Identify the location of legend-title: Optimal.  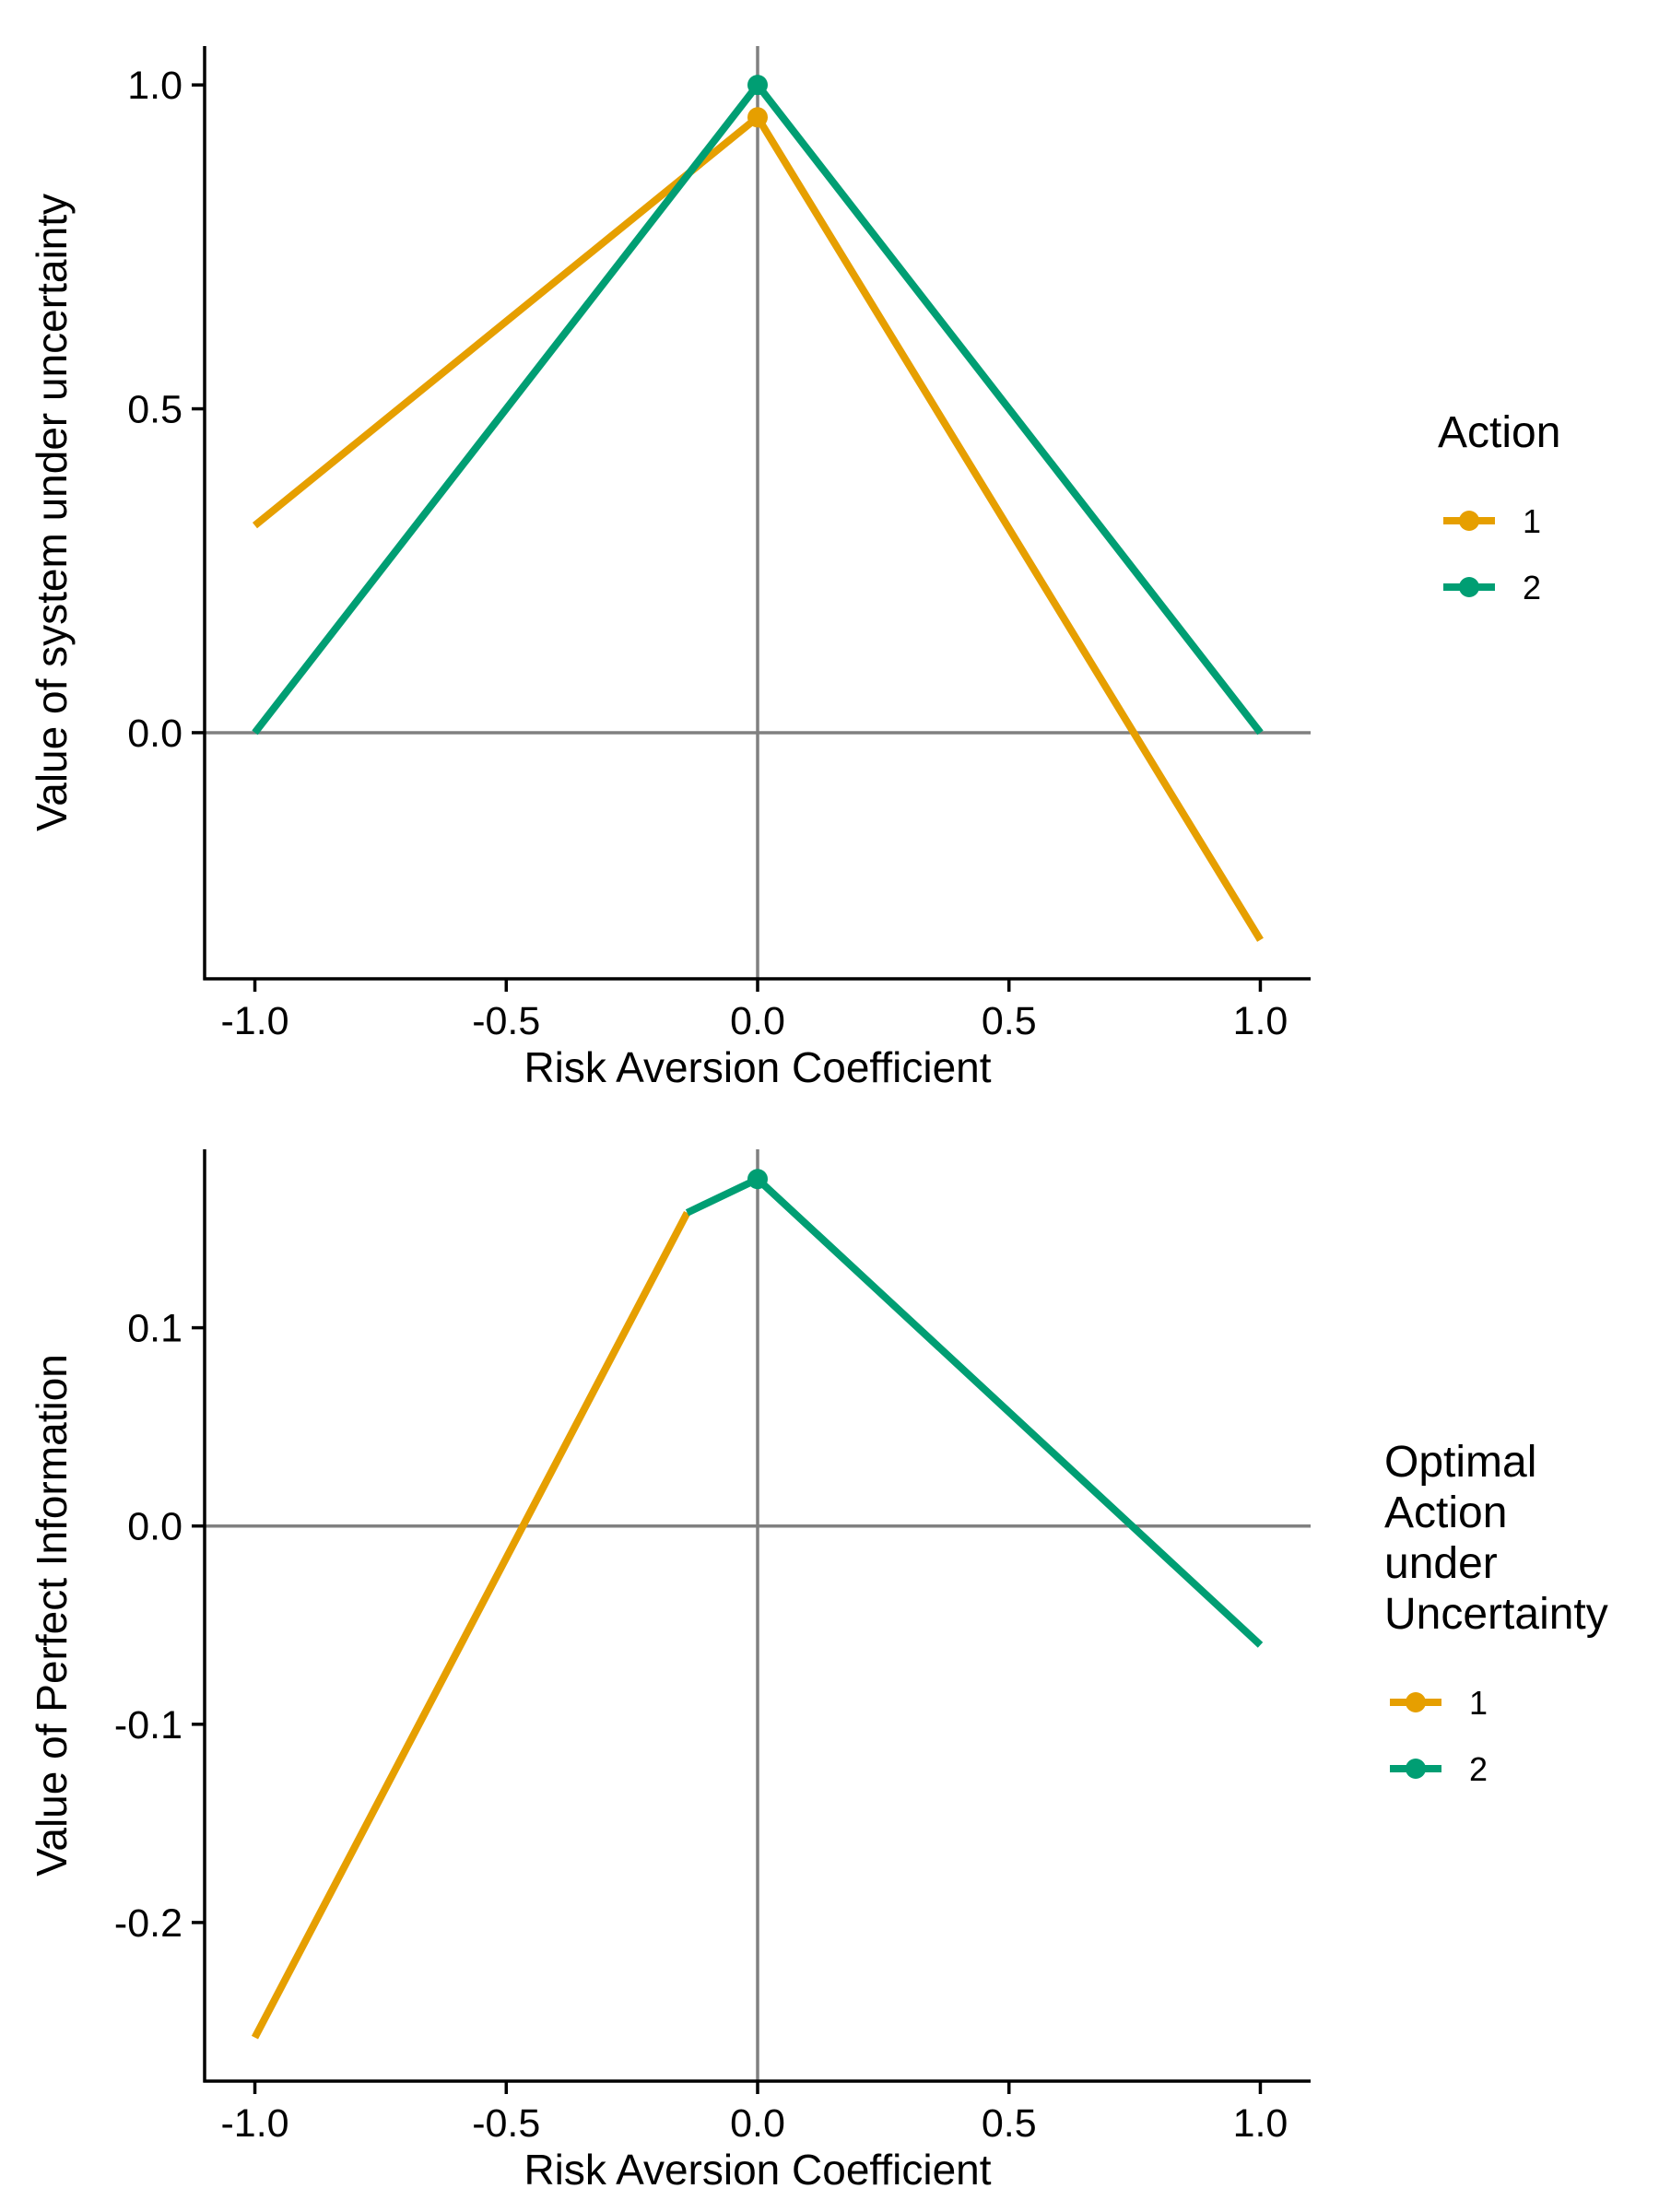
(1460, 1462).